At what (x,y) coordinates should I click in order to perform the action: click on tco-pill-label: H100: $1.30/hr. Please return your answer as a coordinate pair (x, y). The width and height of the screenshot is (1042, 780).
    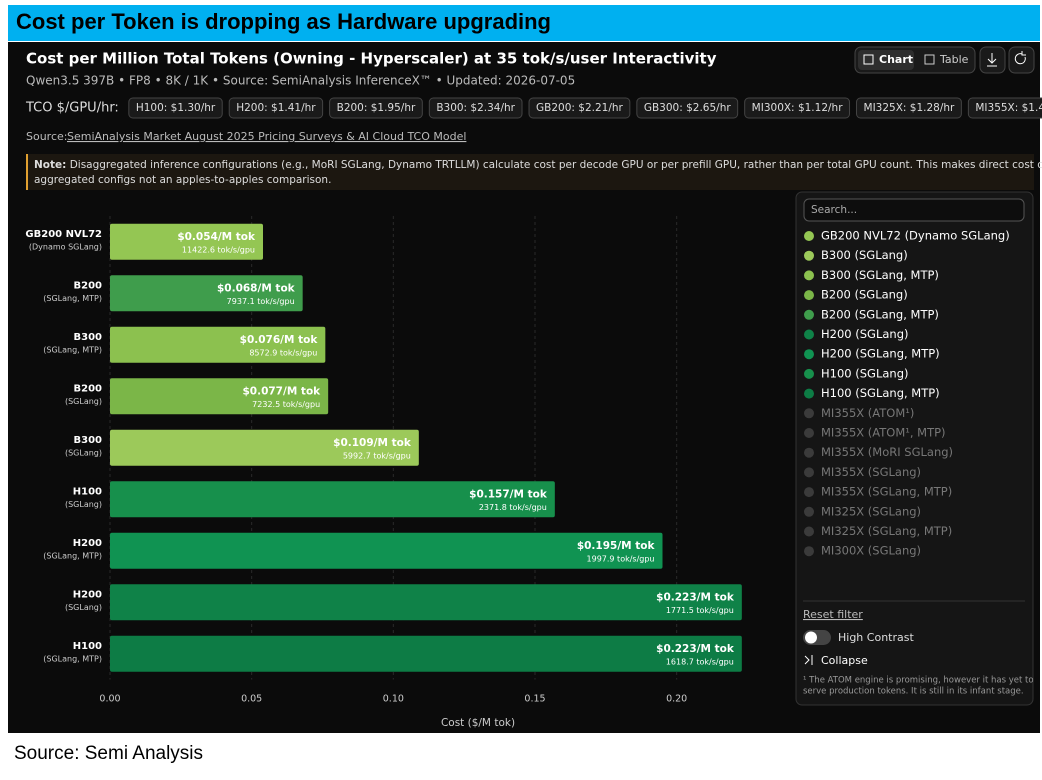
    Looking at the image, I should click on (176, 108).